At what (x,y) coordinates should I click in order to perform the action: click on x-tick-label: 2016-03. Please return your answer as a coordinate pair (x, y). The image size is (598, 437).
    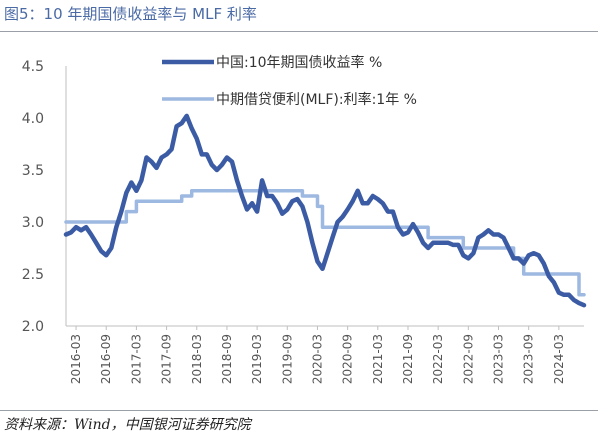
    Looking at the image, I should click on (76, 359).